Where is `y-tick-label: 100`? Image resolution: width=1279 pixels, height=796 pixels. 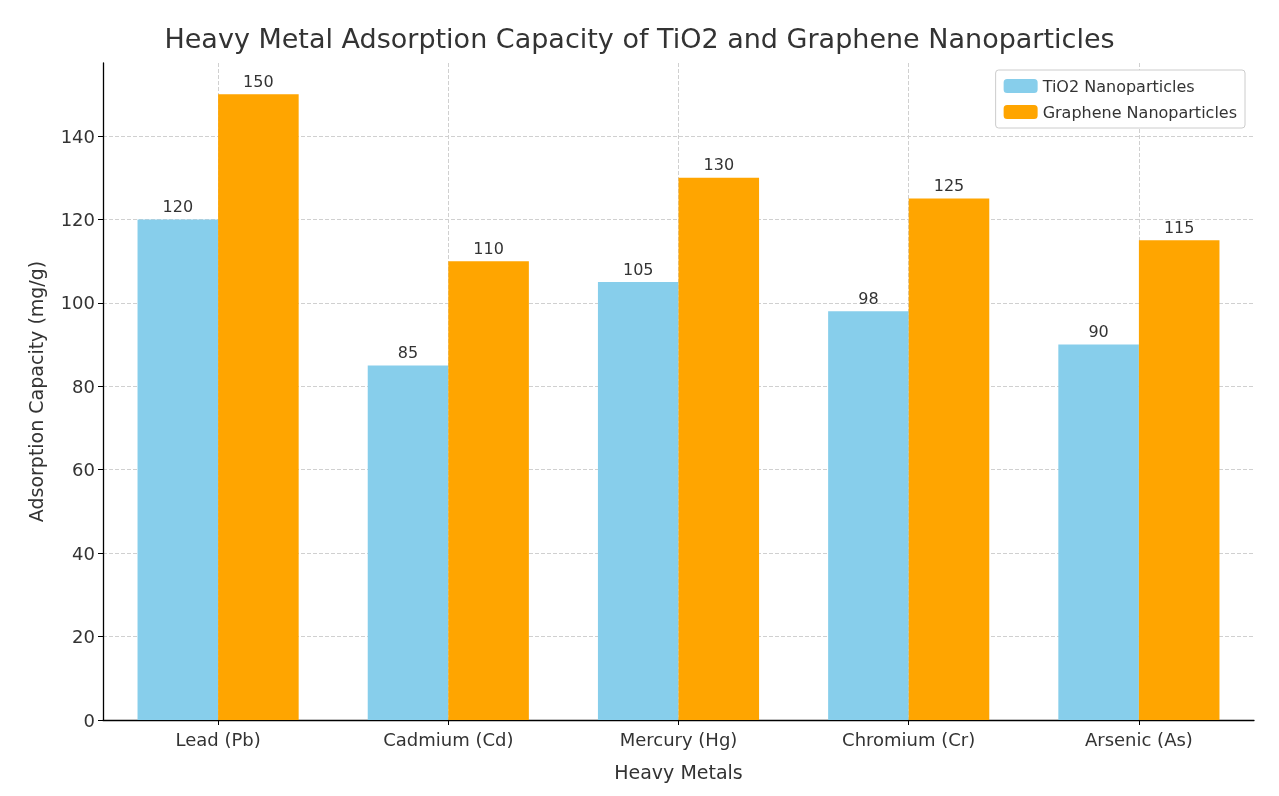 y-tick-label: 100 is located at coordinates (77, 303).